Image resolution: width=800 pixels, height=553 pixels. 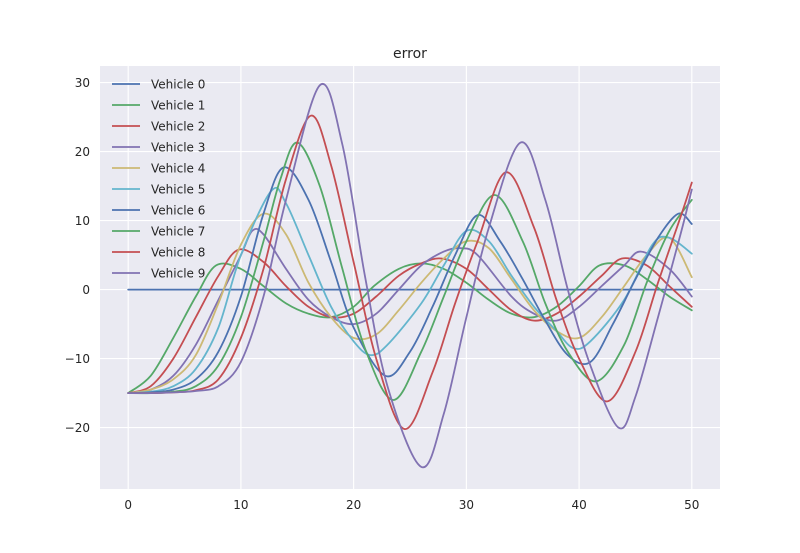 What do you see at coordinates (82, 221) in the screenshot?
I see `y-tick-label: 10` at bounding box center [82, 221].